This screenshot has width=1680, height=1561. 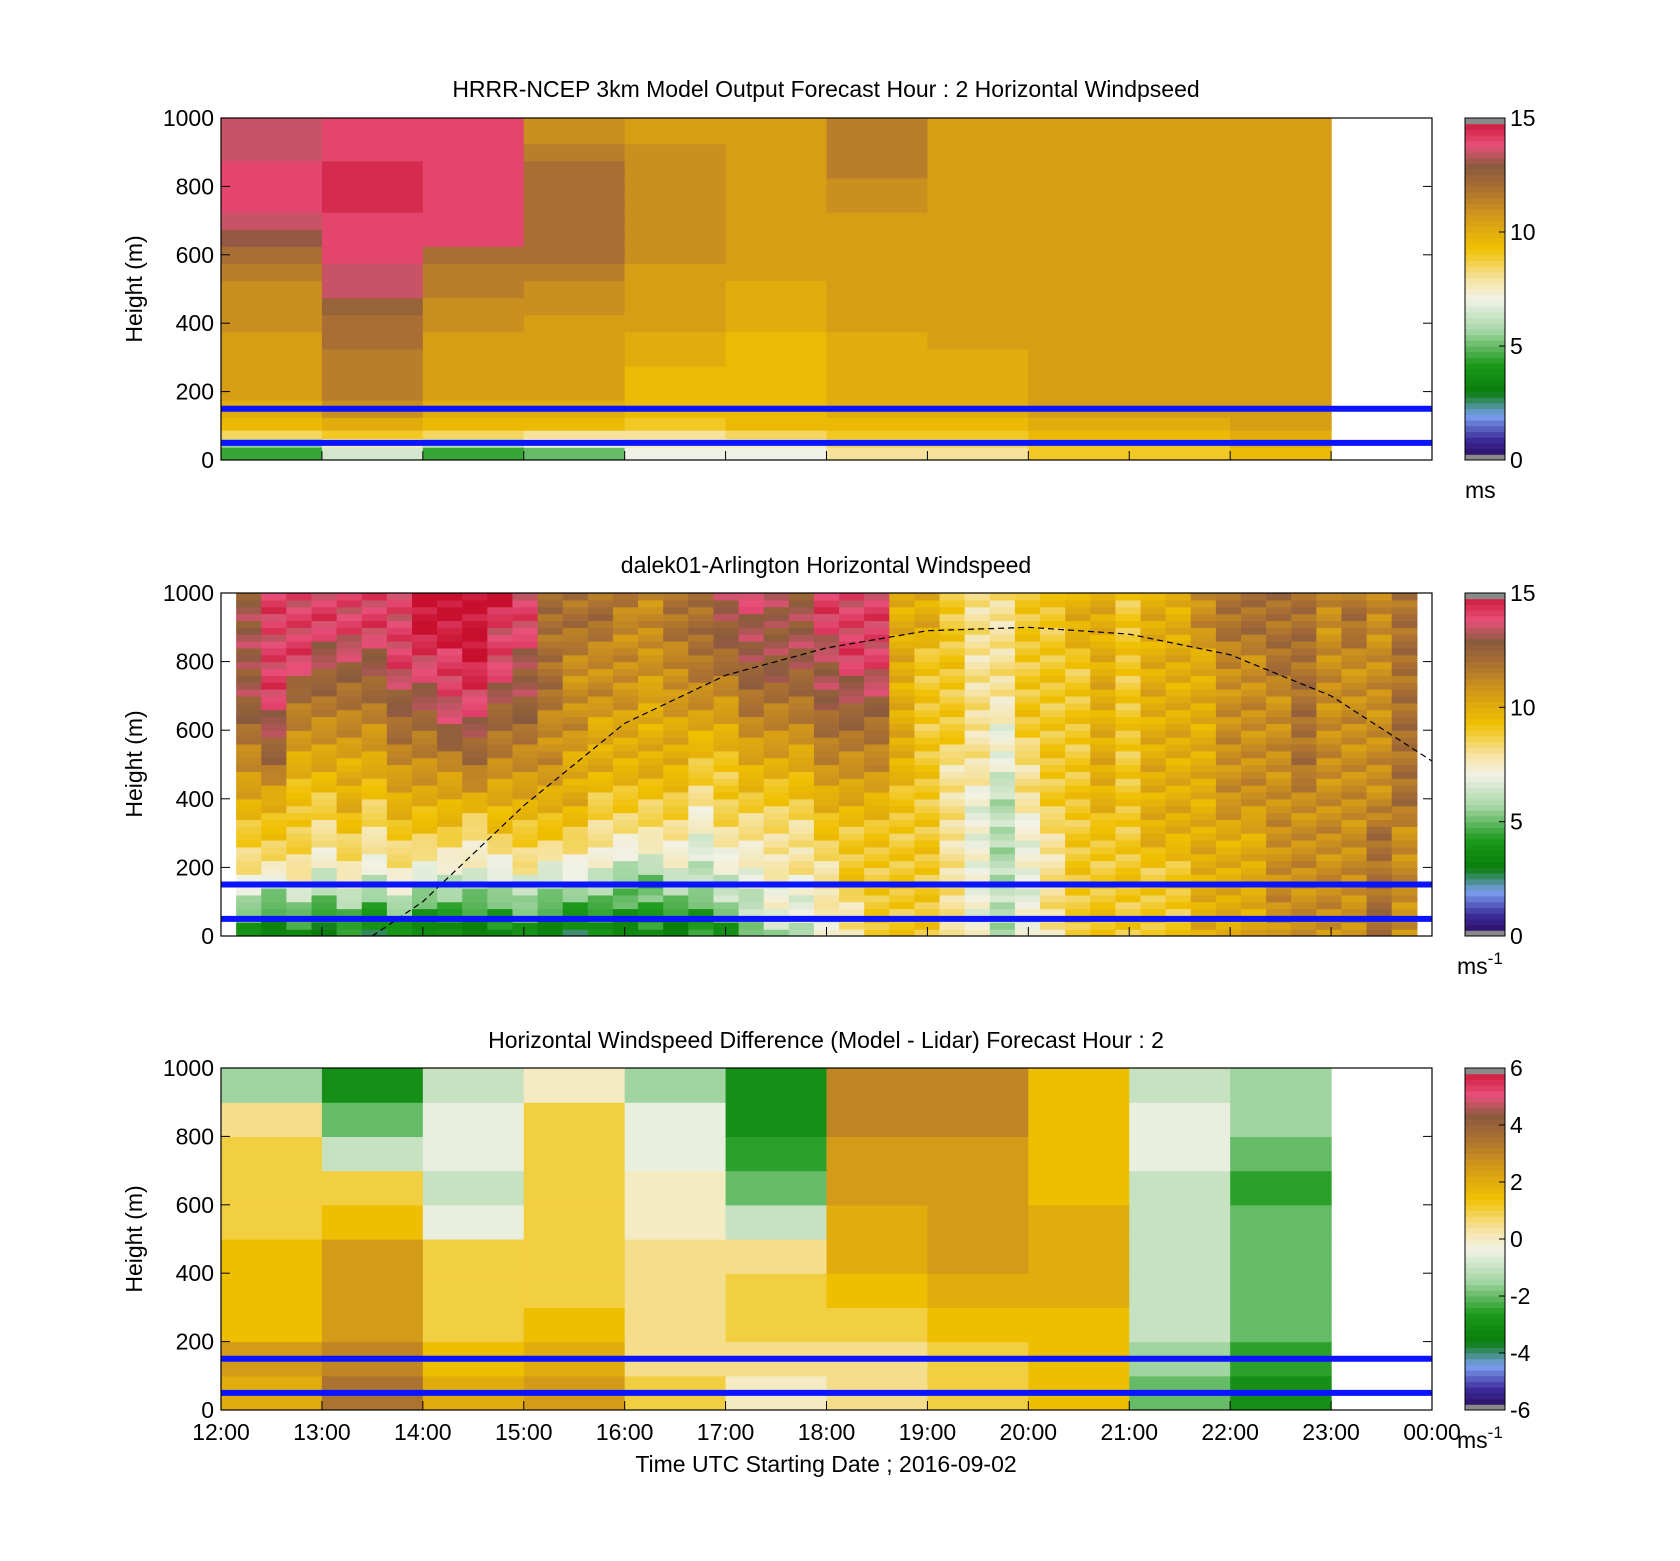 What do you see at coordinates (1495, 958) in the screenshot?
I see `colorbar-unit-sup: -1` at bounding box center [1495, 958].